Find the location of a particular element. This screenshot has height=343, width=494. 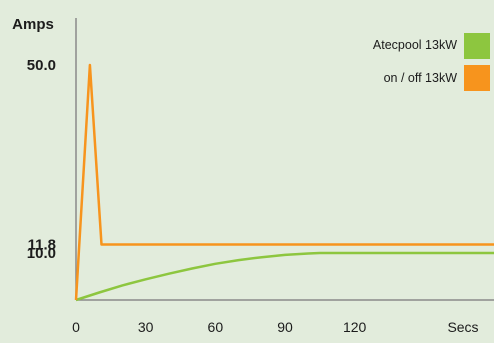

legend-swatch-onoff is located at coordinates (477, 78).